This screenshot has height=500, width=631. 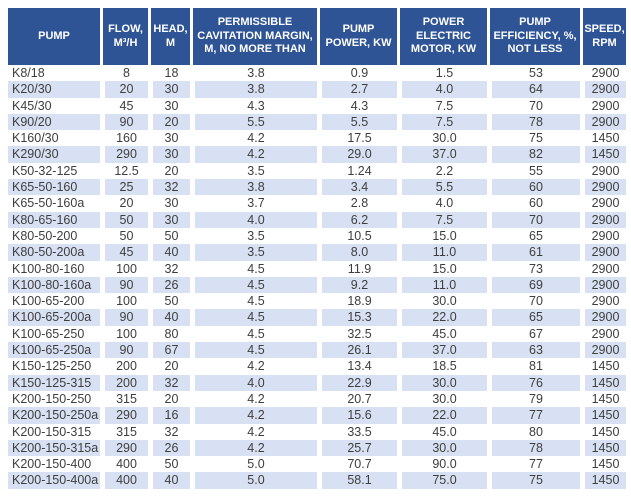 I want to click on value-cell: 15.0, so click(x=442, y=268).